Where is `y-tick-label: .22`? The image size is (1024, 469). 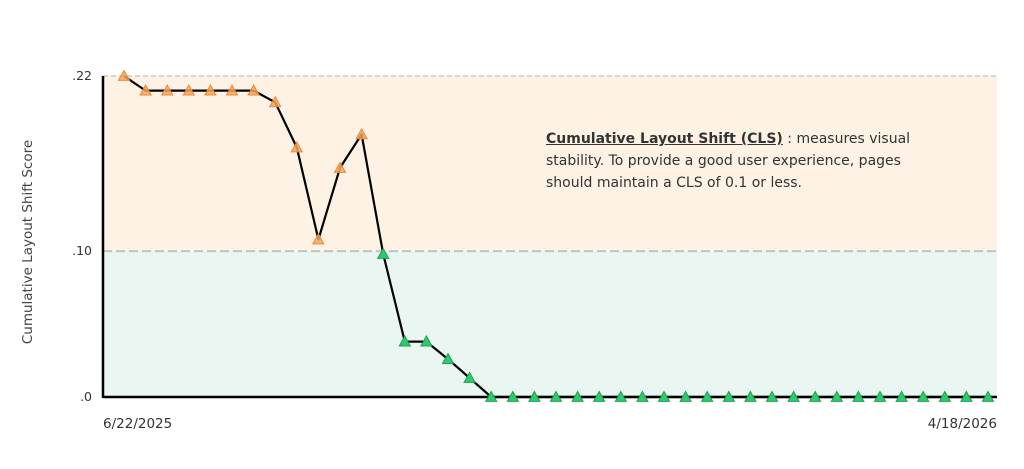 y-tick-label: .22 is located at coordinates (82, 75).